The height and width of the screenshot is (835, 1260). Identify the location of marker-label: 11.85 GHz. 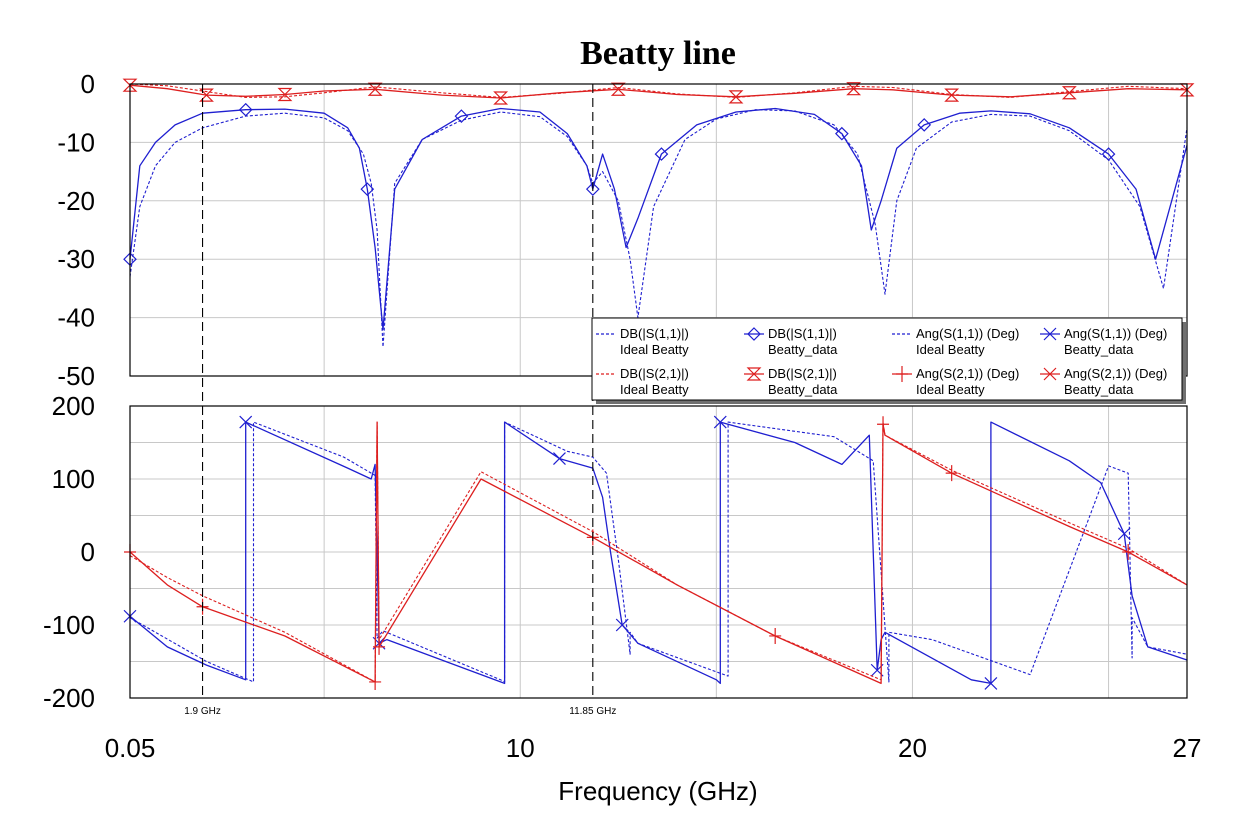
(592, 711).